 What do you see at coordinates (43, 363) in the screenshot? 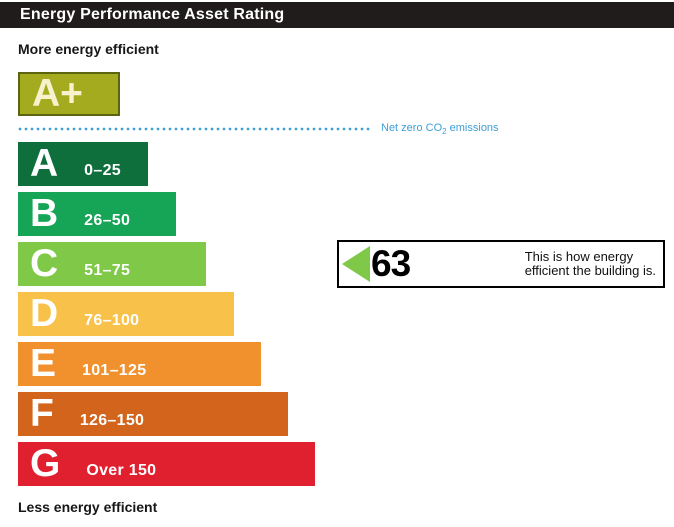
I see `band-letter: E` at bounding box center [43, 363].